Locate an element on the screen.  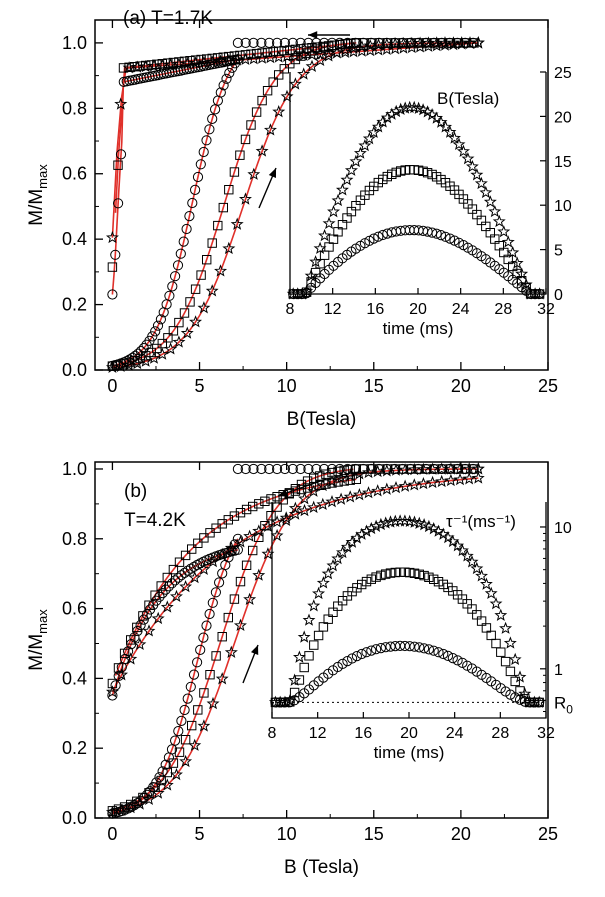
inset-axis-ticks: 8 12 16 20 24 28 320 5 10 15 20 25 is located at coordinates (429, 191).